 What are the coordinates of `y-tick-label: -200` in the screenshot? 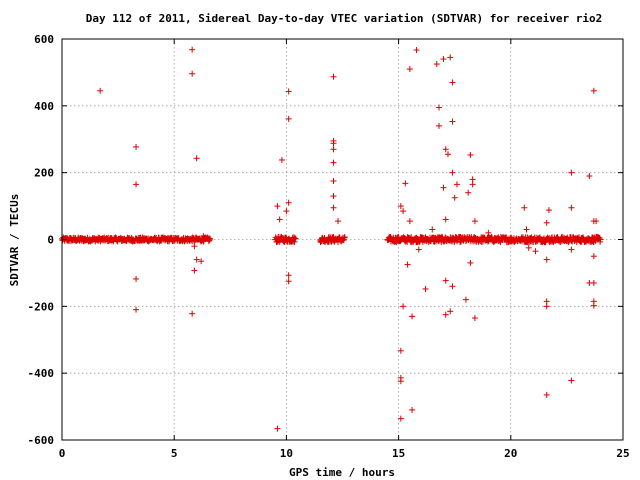 It's located at (41, 306).